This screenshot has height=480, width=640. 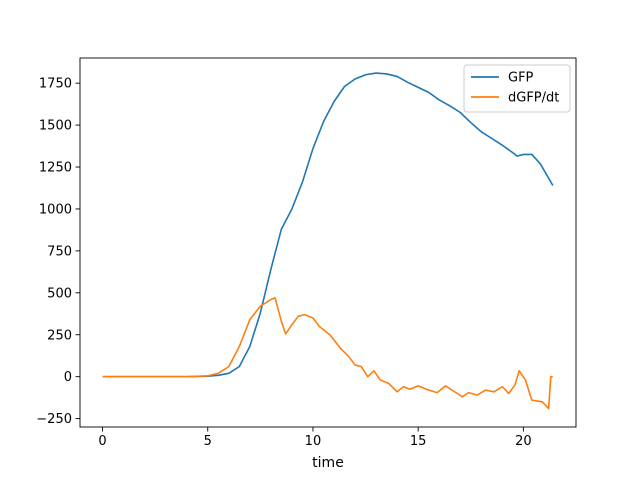 What do you see at coordinates (59, 251) in the screenshot?
I see `y-tick-label: 750` at bounding box center [59, 251].